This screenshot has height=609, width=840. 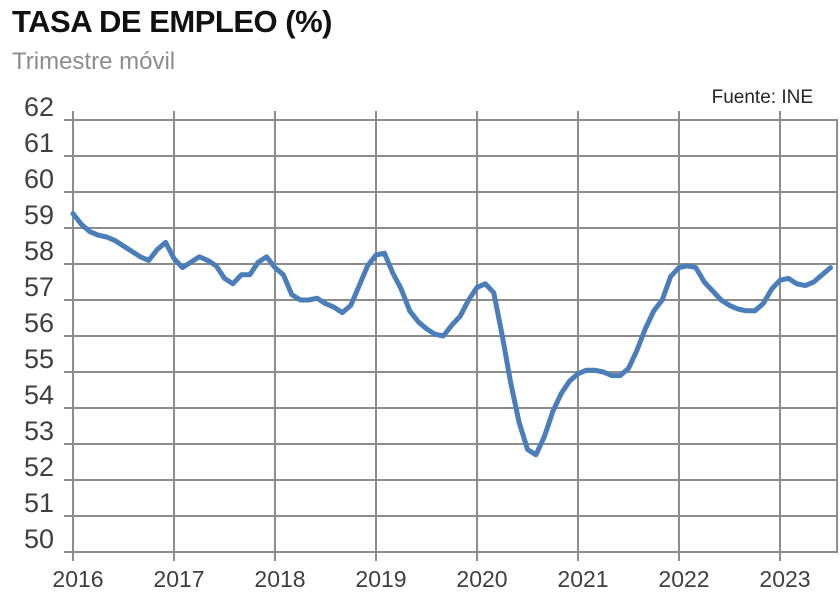 I want to click on source-label: Fuente: INE, so click(x=762, y=97).